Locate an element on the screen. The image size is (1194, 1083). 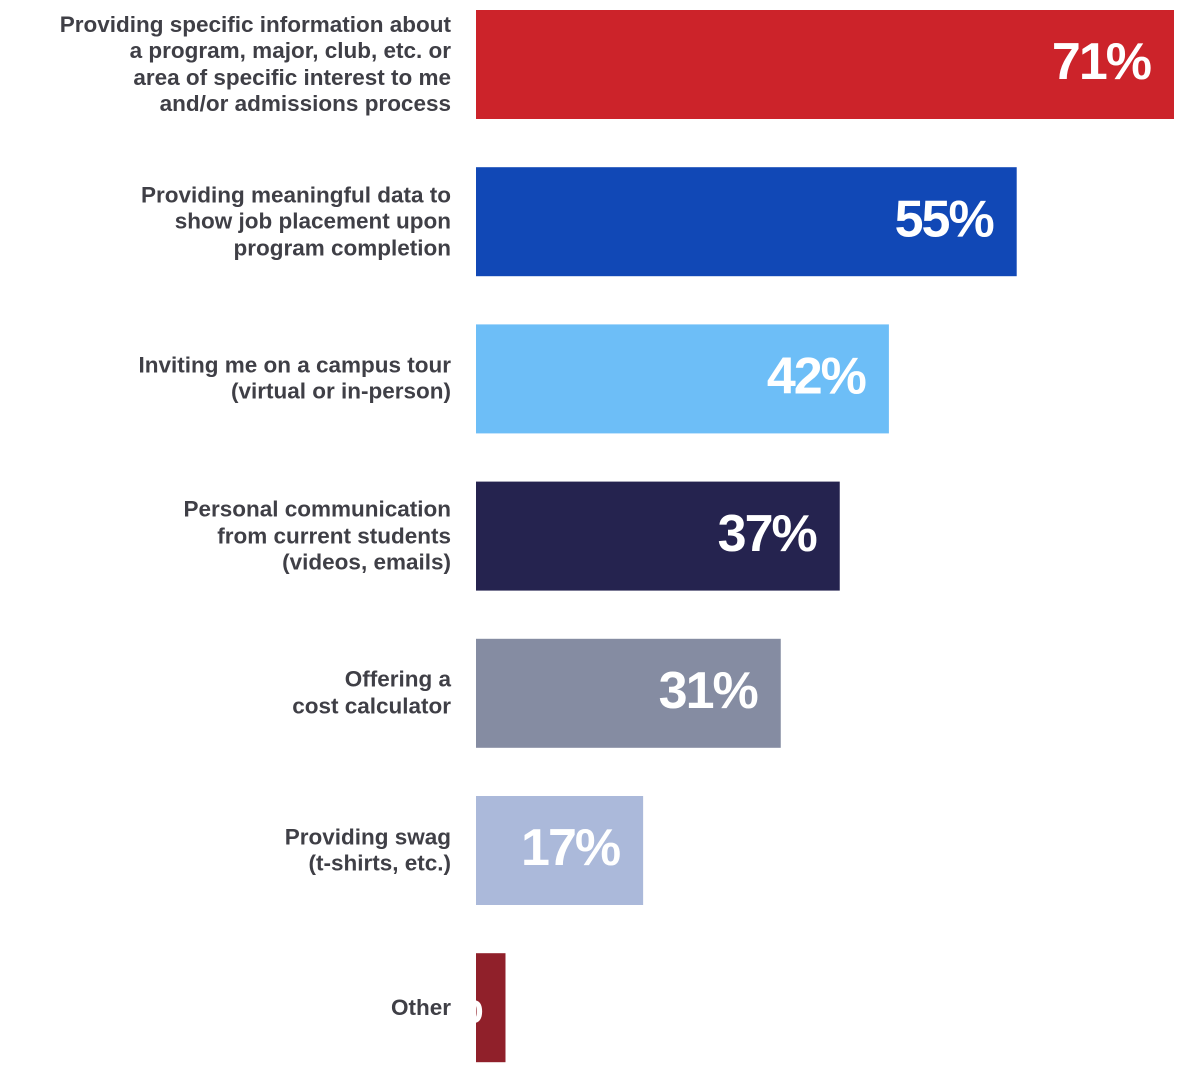
value-label-7: 3% is located at coordinates (446, 1005).